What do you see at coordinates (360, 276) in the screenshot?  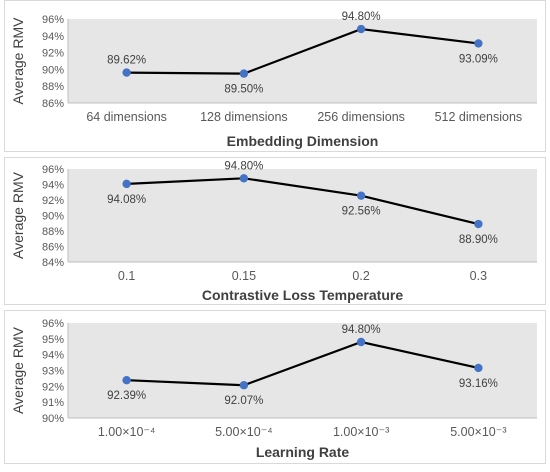 I see `x-tick-label: 0.2` at bounding box center [360, 276].